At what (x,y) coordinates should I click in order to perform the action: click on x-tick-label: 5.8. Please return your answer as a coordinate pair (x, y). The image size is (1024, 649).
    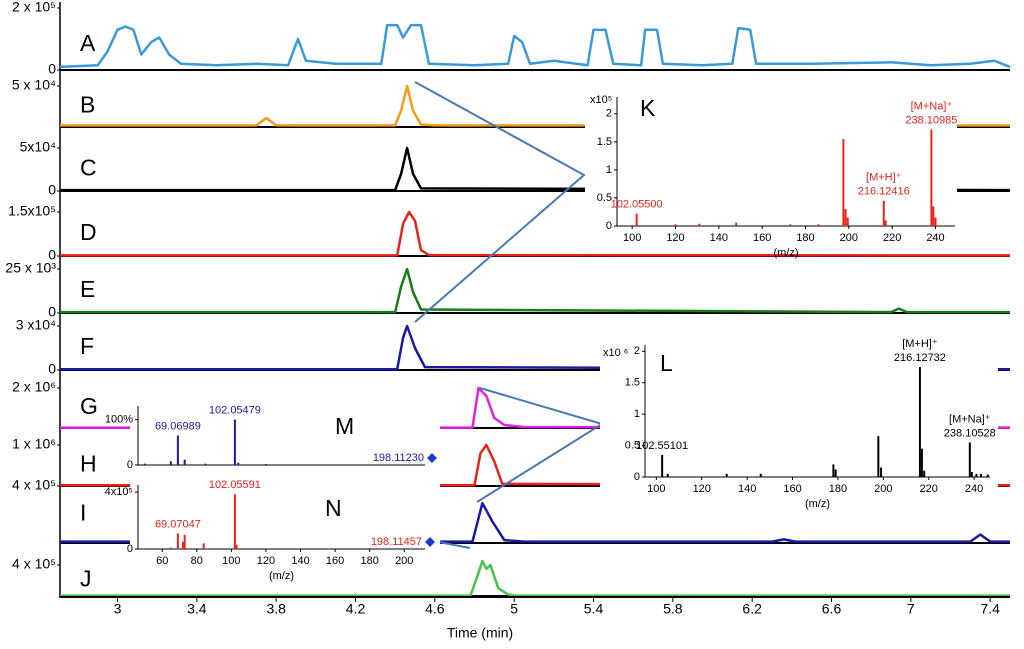
    Looking at the image, I should click on (673, 609).